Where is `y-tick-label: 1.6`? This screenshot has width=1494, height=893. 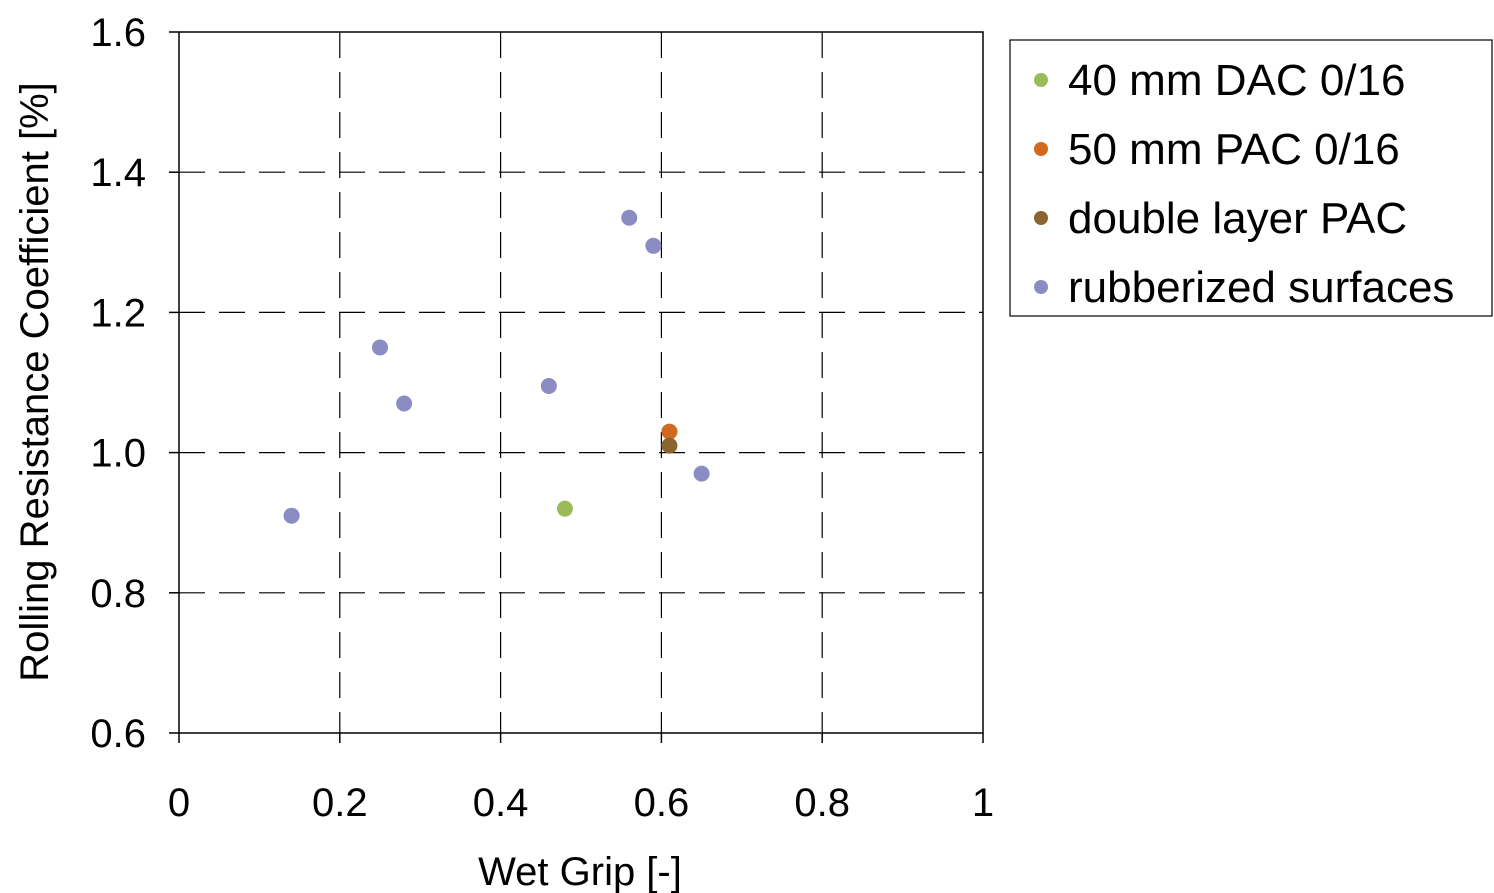
y-tick-label: 1.6 is located at coordinates (118, 33).